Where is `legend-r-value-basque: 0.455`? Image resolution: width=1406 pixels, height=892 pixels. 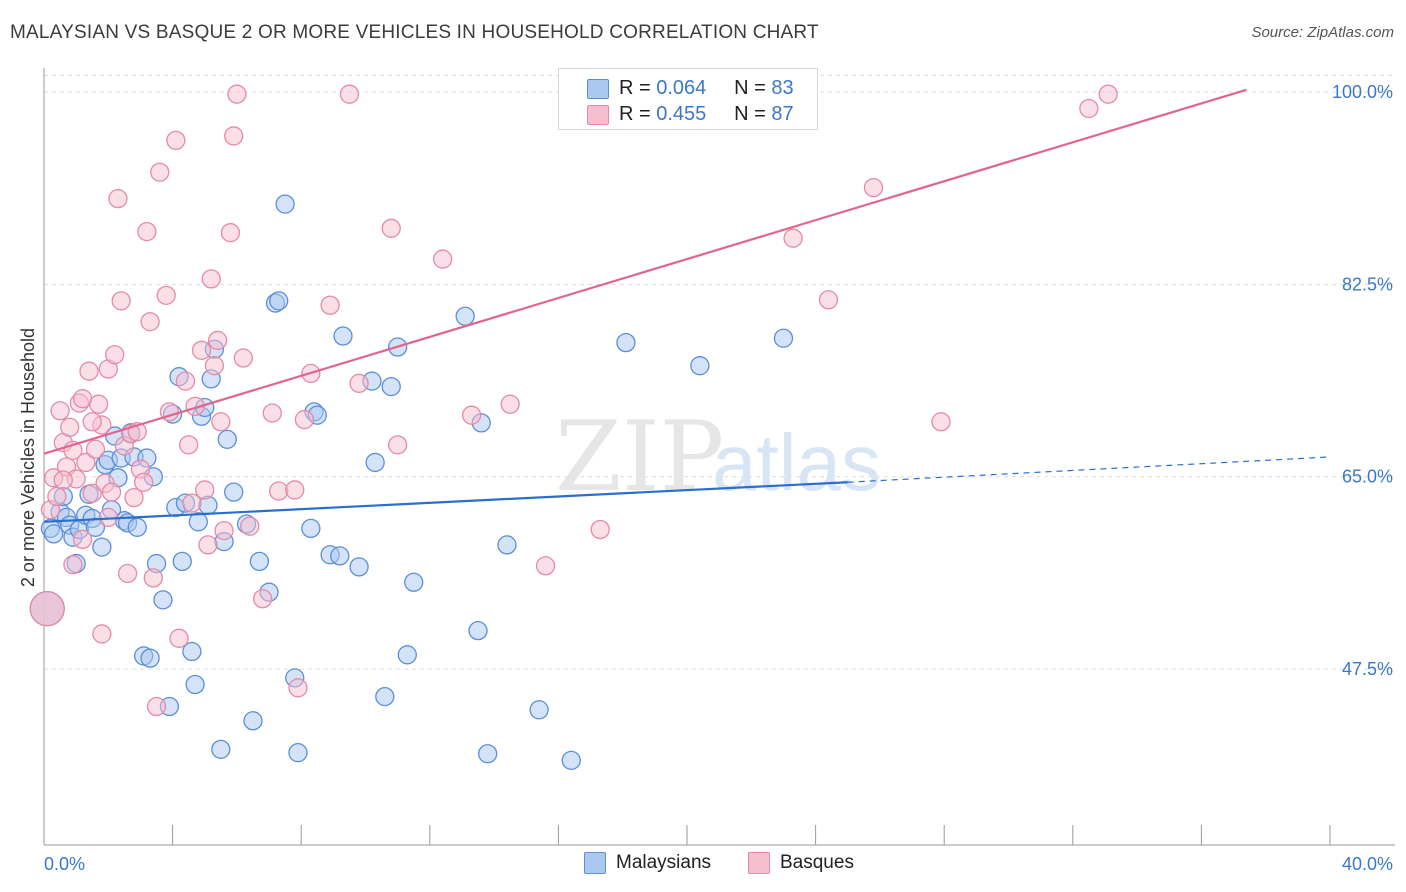 legend-r-value-basque: 0.455 is located at coordinates (681, 114).